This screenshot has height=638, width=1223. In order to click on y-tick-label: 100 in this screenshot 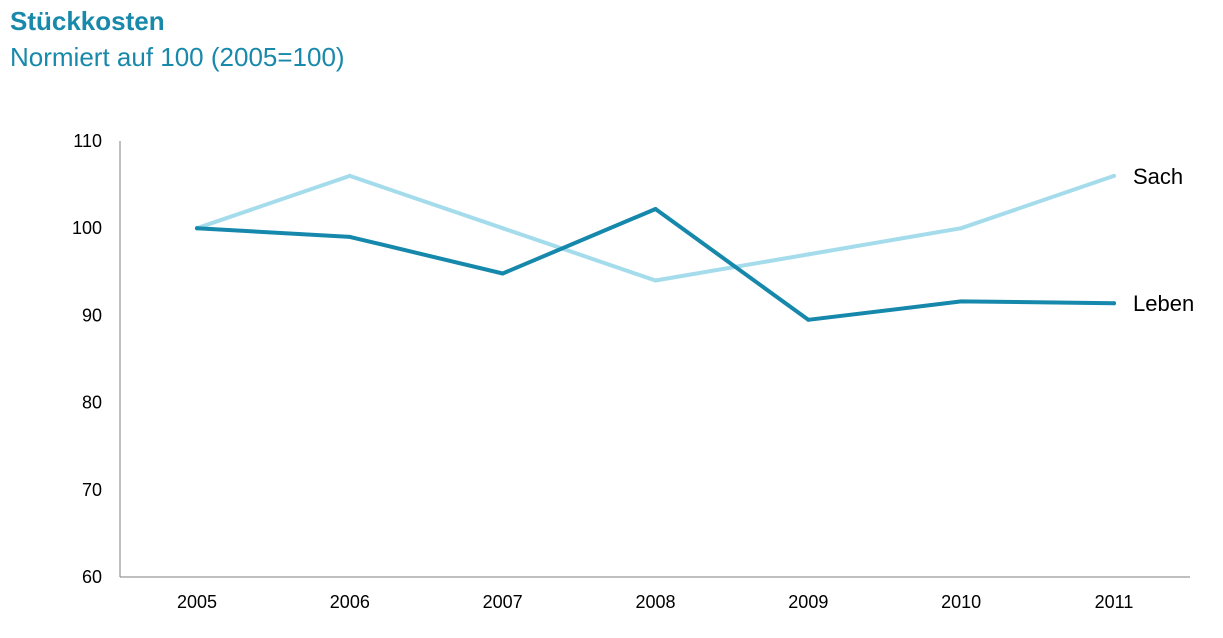, I will do `click(87, 228)`.